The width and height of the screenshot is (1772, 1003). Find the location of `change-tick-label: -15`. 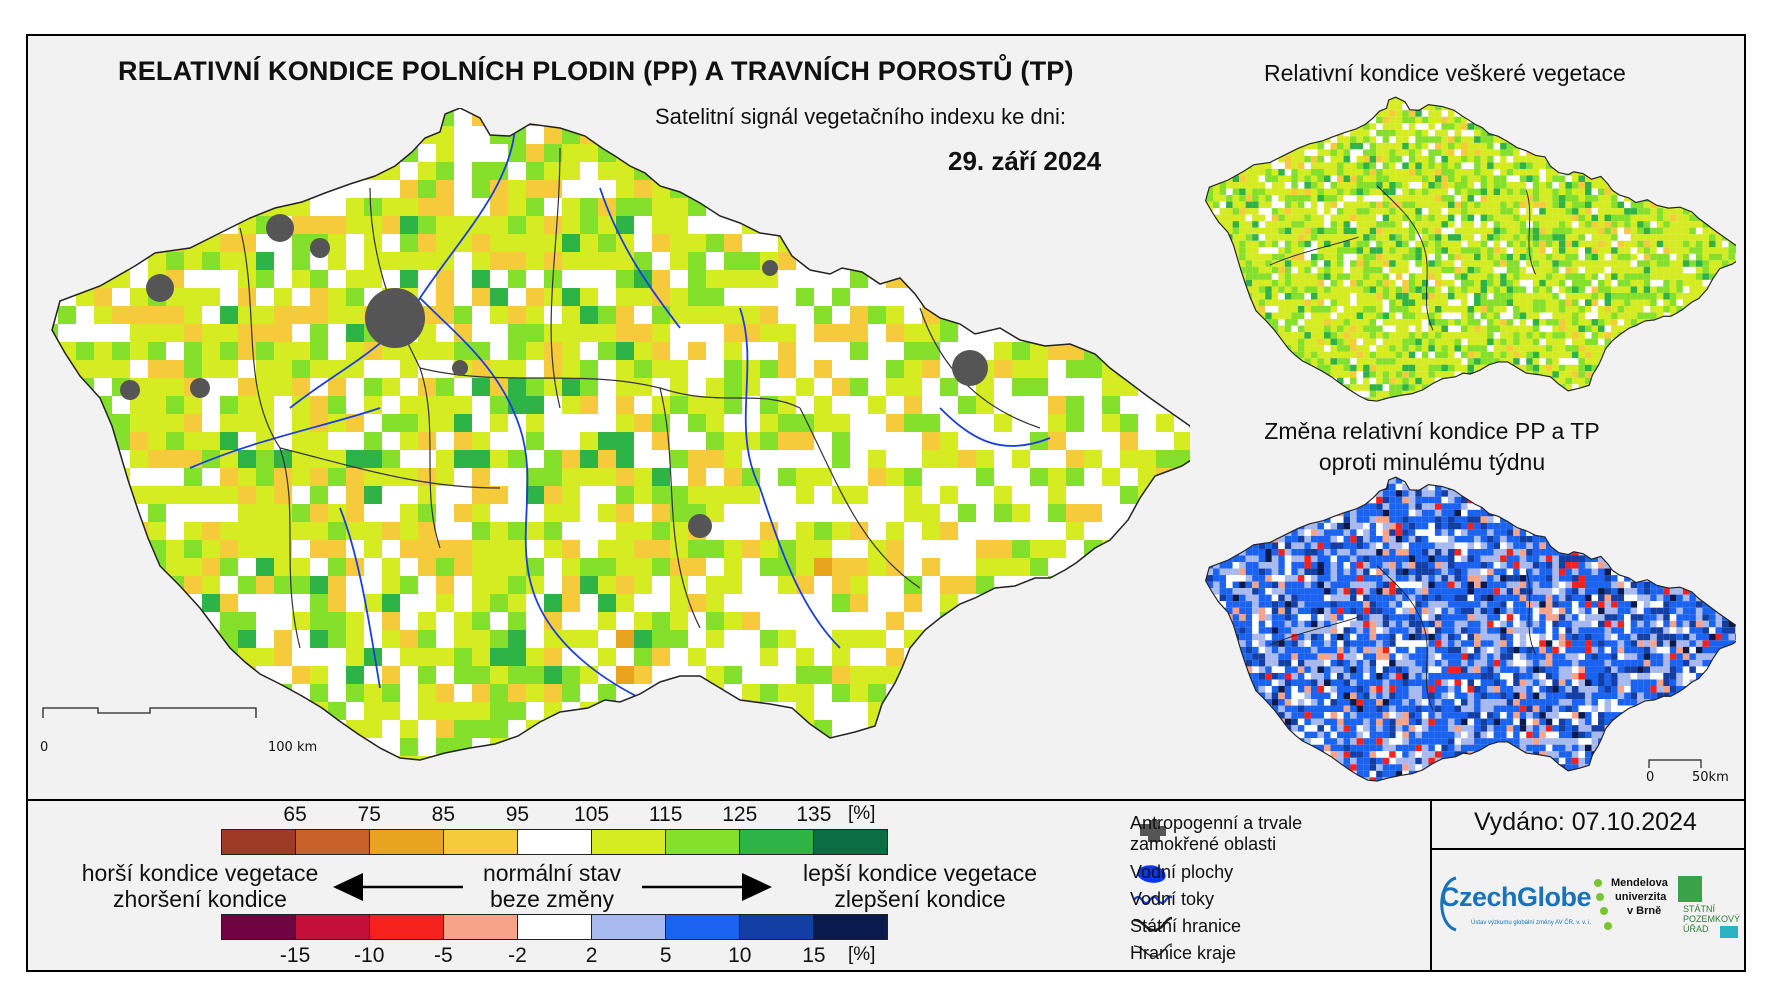

change-tick-label: -15 is located at coordinates (295, 955).